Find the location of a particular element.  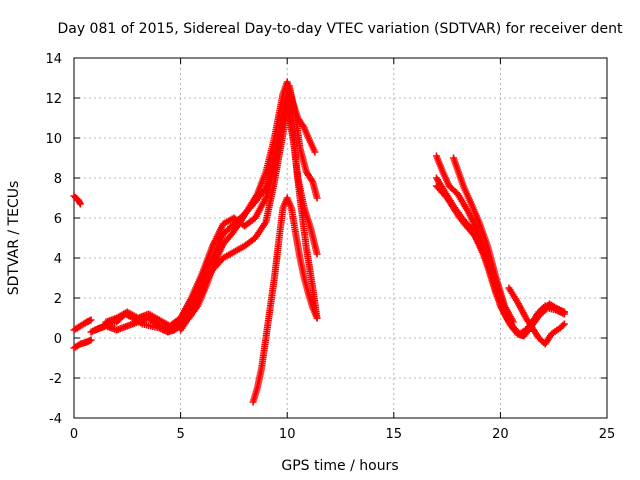

x-tick-label: 0 is located at coordinates (74, 434).